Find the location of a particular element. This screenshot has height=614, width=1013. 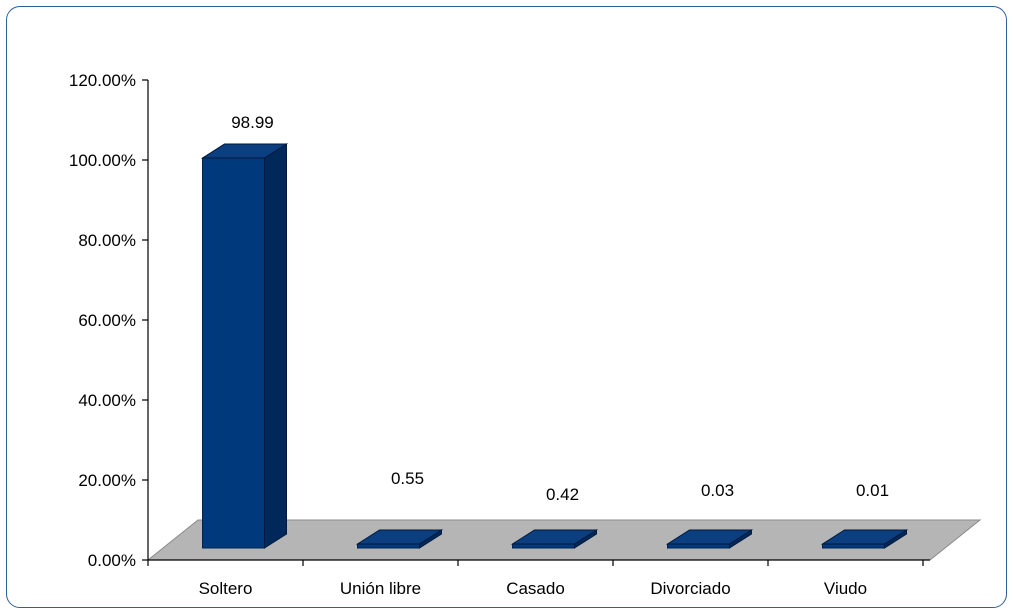

x-category-label: Unión libre is located at coordinates (380, 588).